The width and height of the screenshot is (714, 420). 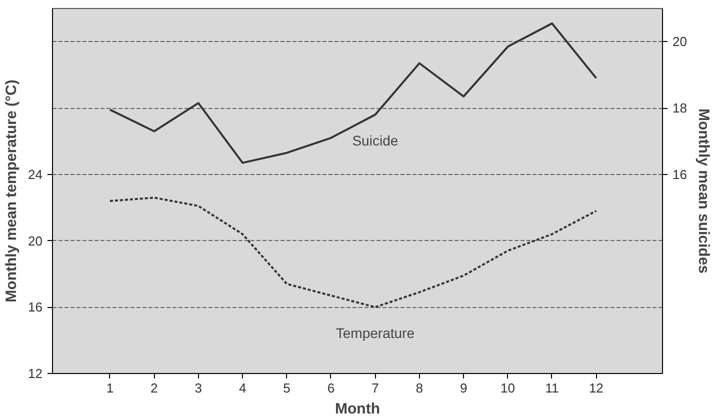 I want to click on x-tick-label: 10, so click(x=508, y=388).